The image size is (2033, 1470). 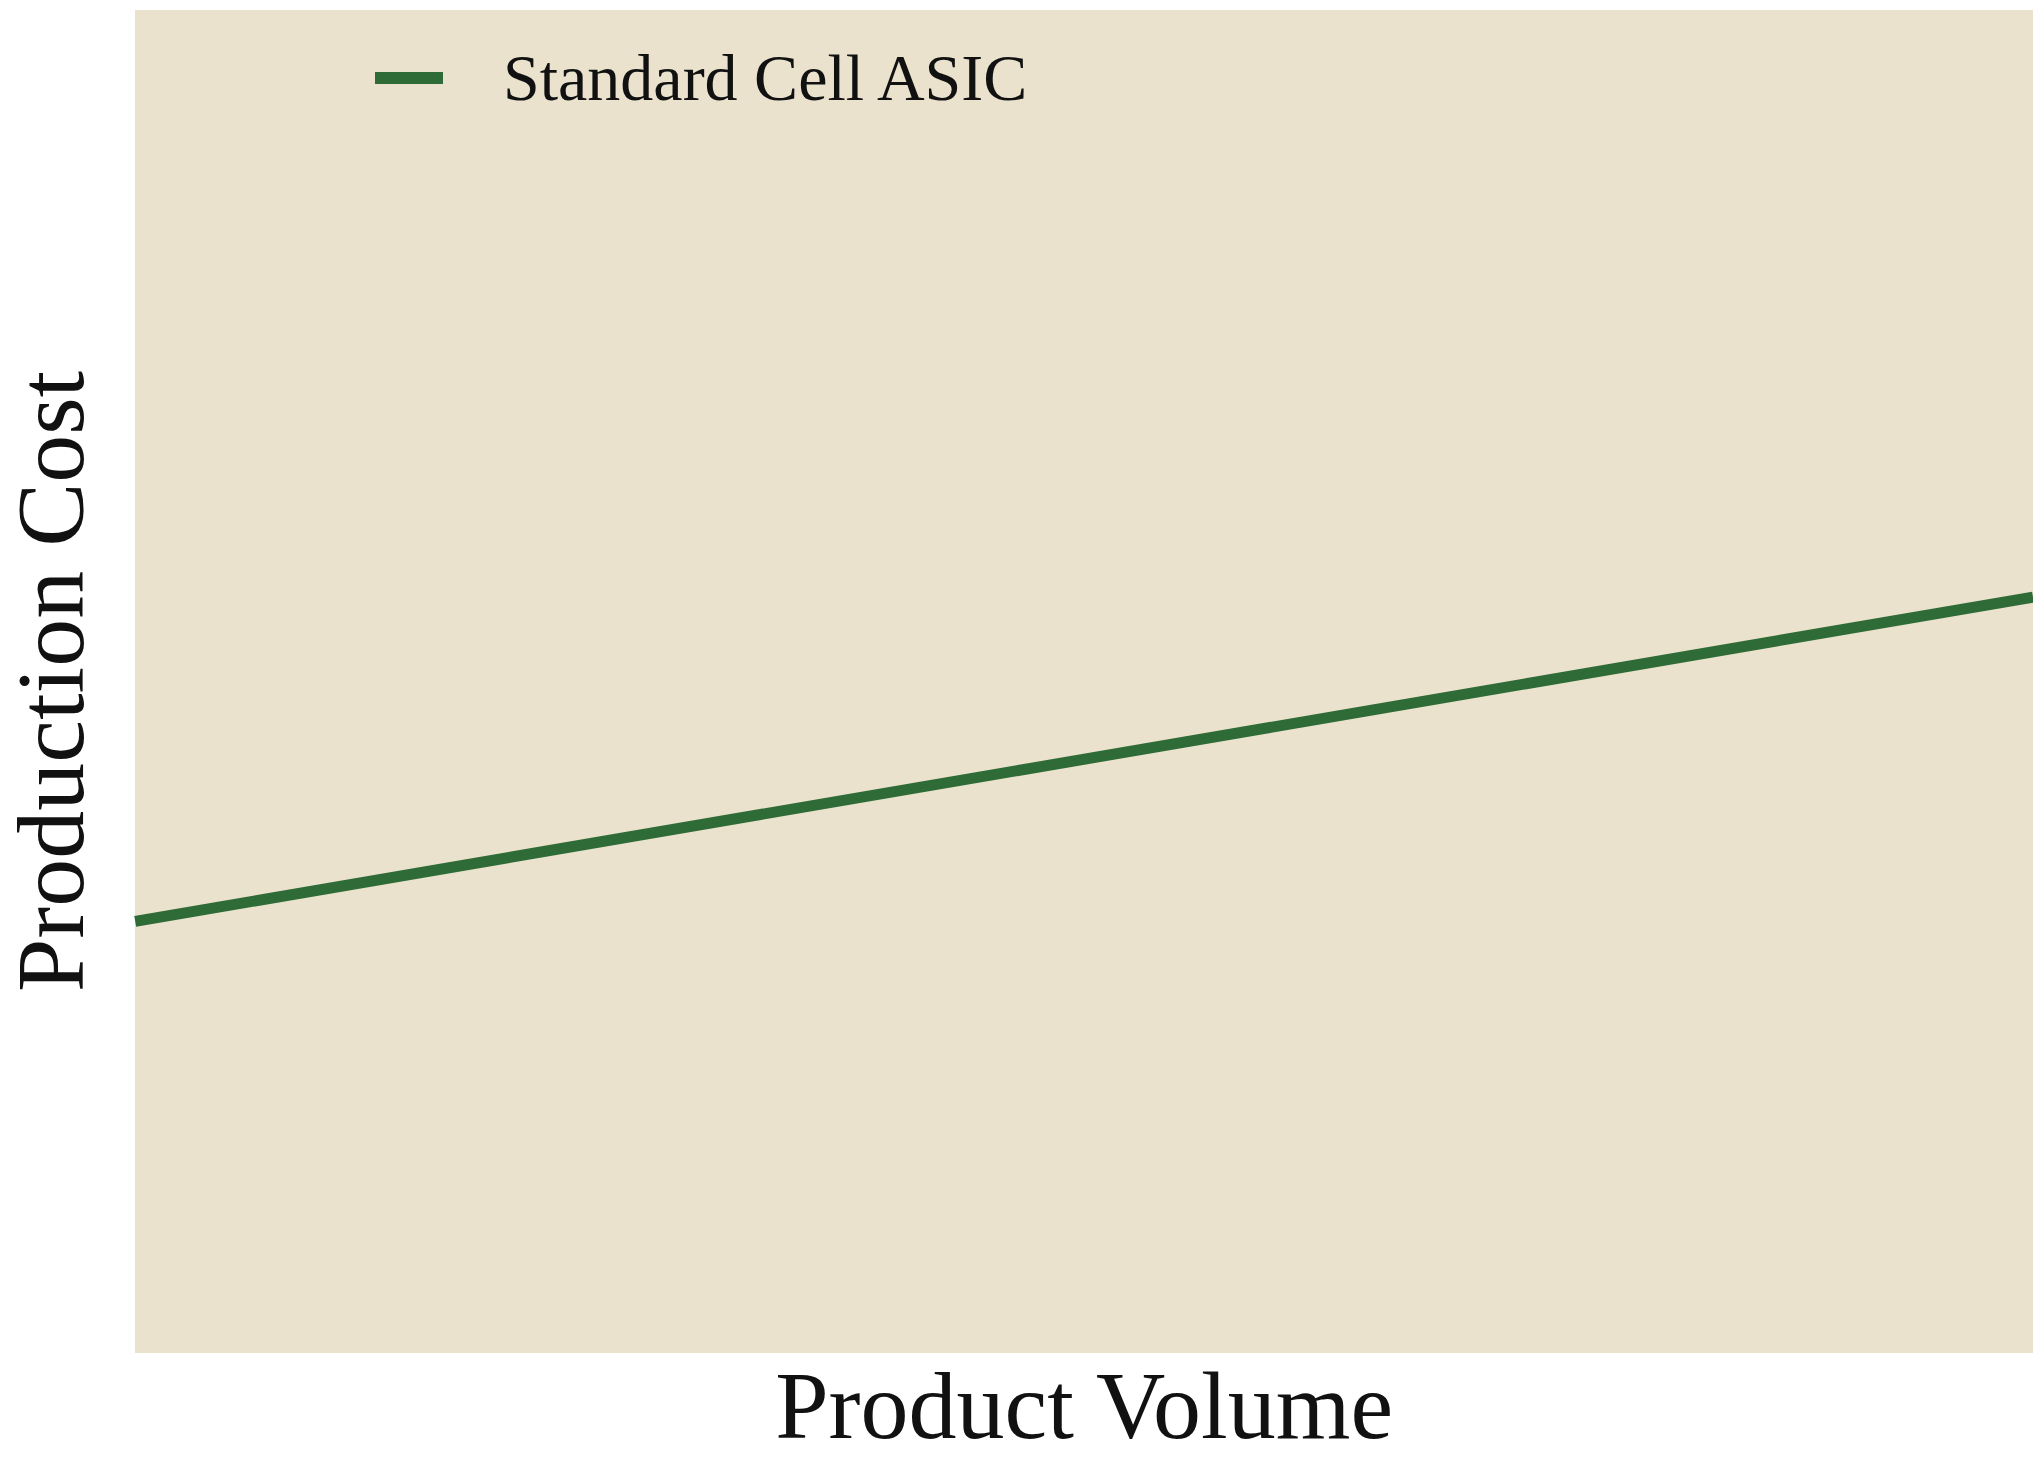 I want to click on x-axis-title: Product Volume, so click(x=1084, y=1405).